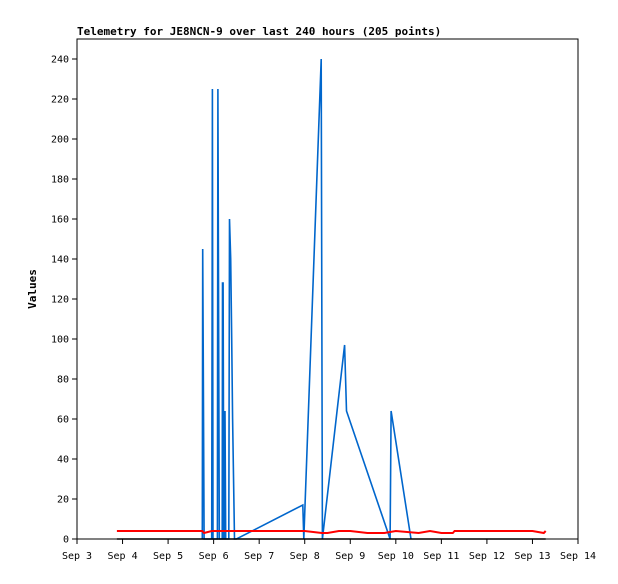  What do you see at coordinates (396, 556) in the screenshot?
I see `x-tick-label: Sep 10` at bounding box center [396, 556].